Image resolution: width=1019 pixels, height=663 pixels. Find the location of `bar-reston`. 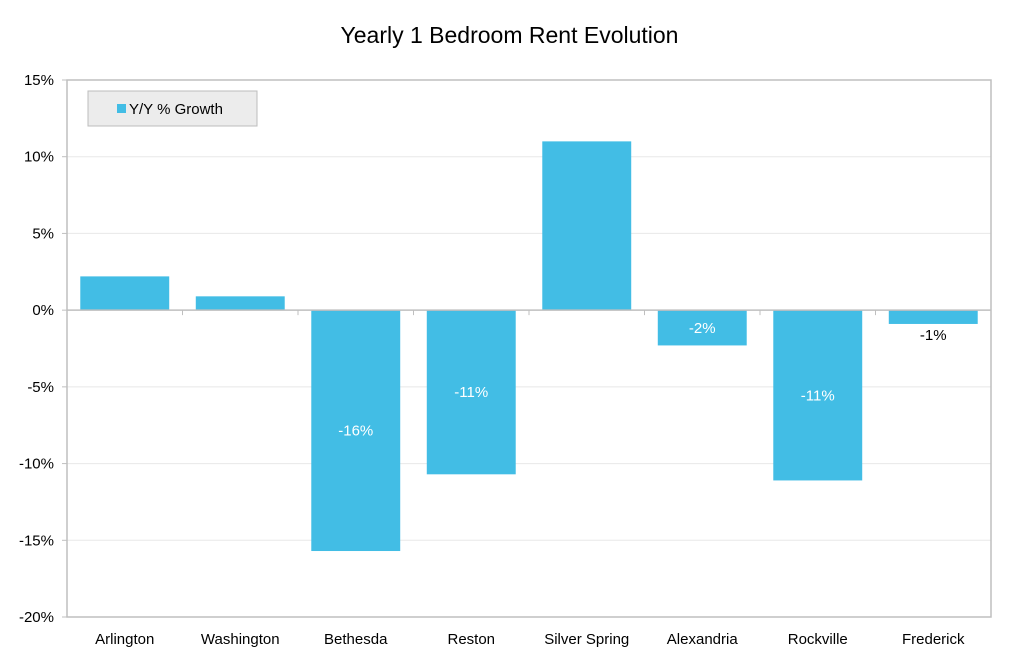

bar-reston is located at coordinates (471, 392).